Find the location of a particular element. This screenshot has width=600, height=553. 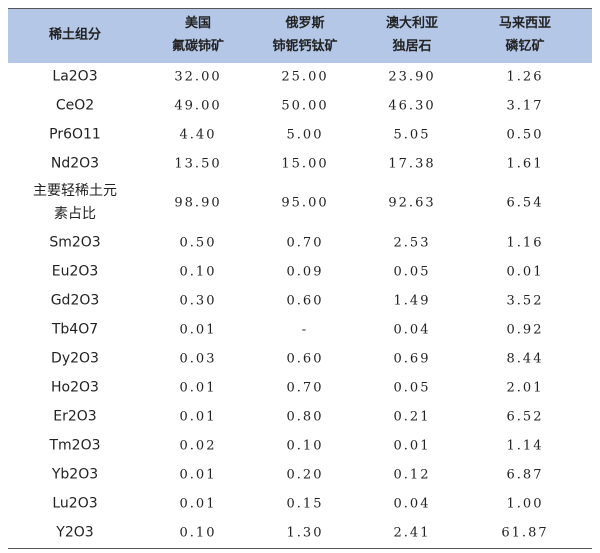

row-label-text: Dy2O3 is located at coordinates (75, 358).